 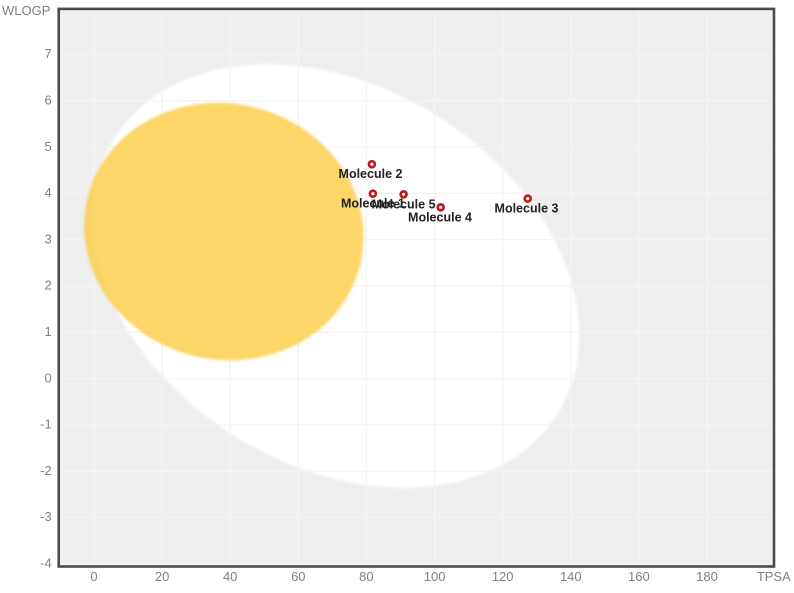 I want to click on svg-text: -4, so click(x=46, y=563).